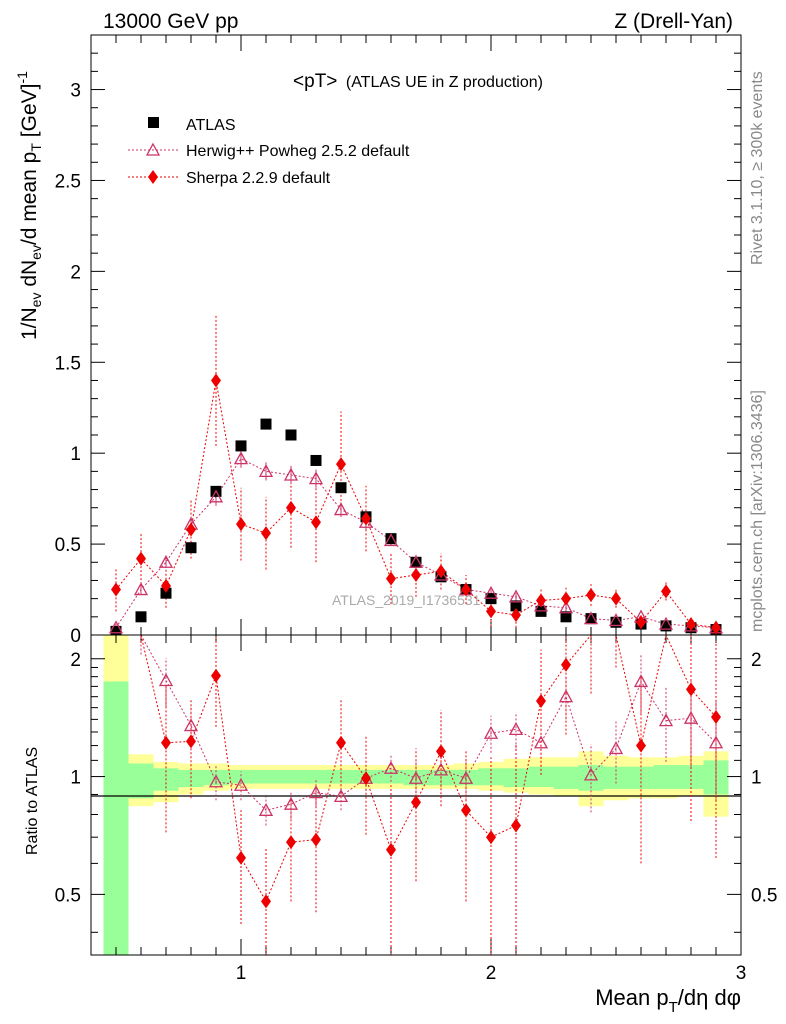 This screenshot has height=1024, width=786. What do you see at coordinates (75, 91) in the screenshot?
I see `main-ytick-label: 3` at bounding box center [75, 91].